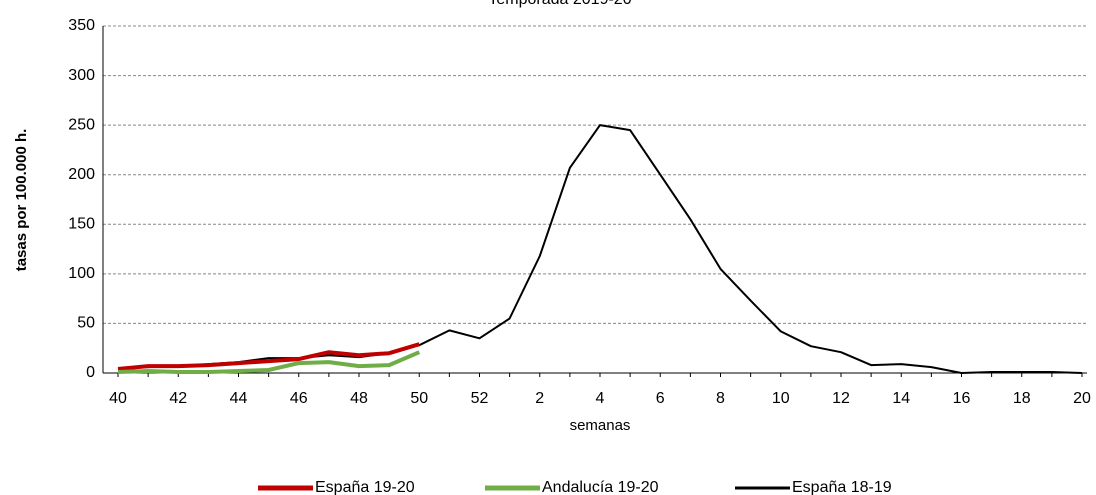  Describe the element at coordinates (359, 398) in the screenshot. I see `x-tick-label: 48` at that location.